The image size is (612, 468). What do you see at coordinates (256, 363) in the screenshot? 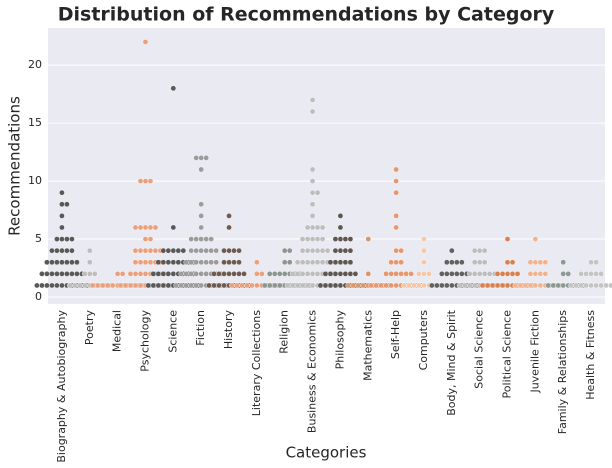
I see `x-tick-label: Literary Collections` at bounding box center [256, 363].